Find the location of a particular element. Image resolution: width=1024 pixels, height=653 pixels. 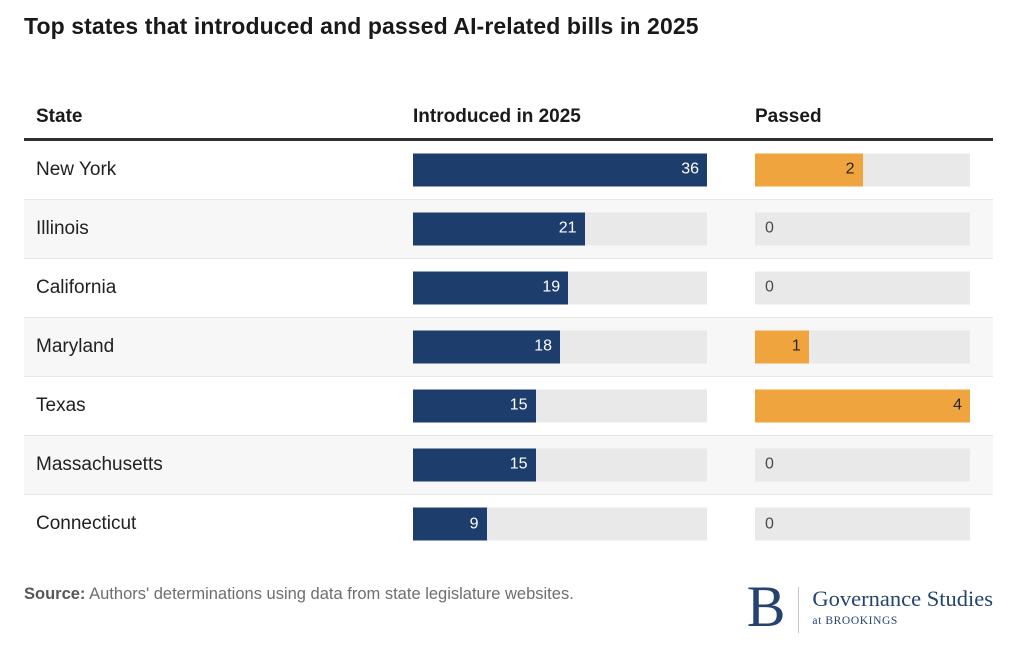

table-row: Illinois 21 0 is located at coordinates (508, 229).